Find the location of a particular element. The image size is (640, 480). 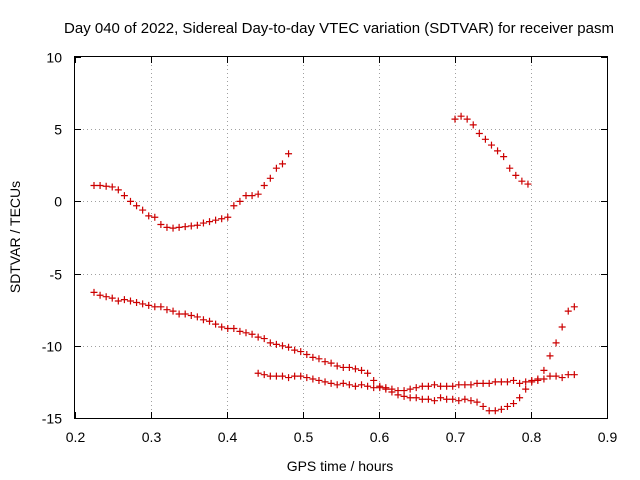

y-tick-label: 5 is located at coordinates (58, 130).